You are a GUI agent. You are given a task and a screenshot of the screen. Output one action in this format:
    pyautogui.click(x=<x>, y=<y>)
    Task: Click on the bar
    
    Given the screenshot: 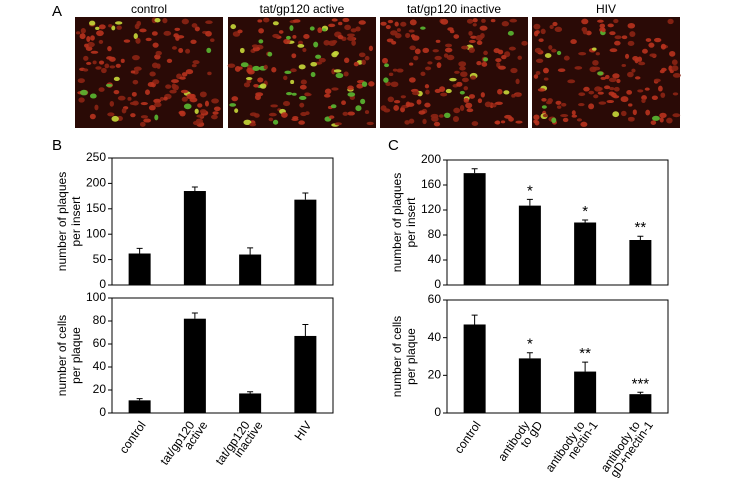 What is the action you would take?
    pyautogui.click(x=194, y=365)
    